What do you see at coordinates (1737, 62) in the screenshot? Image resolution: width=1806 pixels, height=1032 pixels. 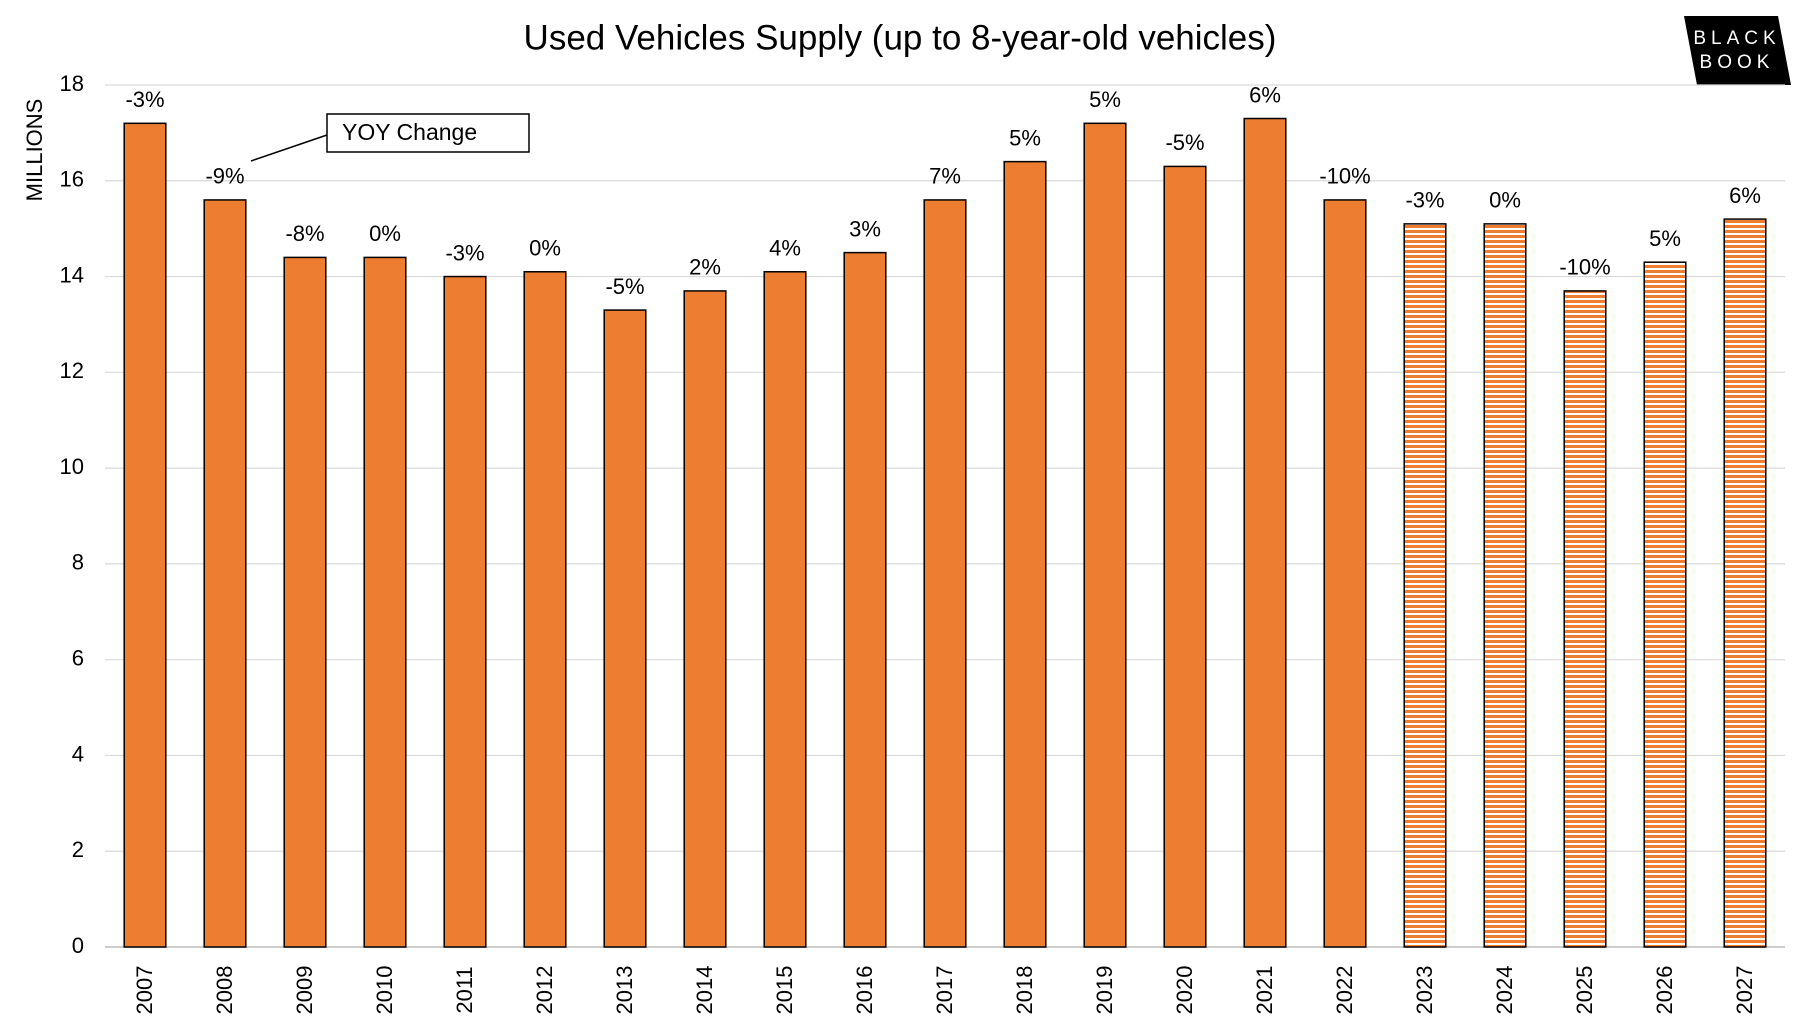 I see `logo-text: BOOK` at bounding box center [1737, 62].